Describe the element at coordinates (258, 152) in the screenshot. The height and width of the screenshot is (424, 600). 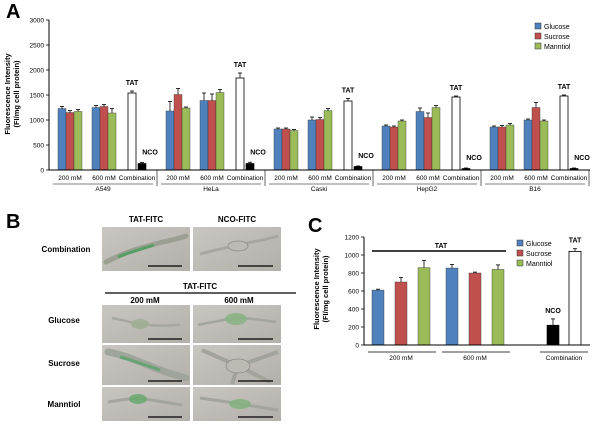
I see `annotation-HeLa-nco: NCO` at that location.